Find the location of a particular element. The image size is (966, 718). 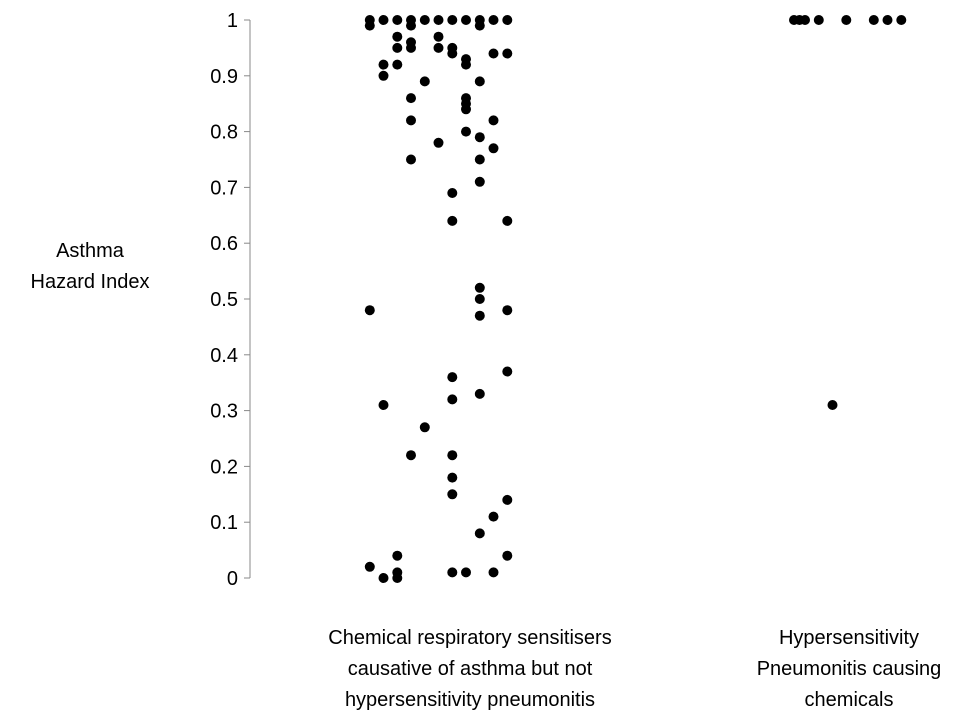

y-tick-label: 0.8 is located at coordinates (224, 133).